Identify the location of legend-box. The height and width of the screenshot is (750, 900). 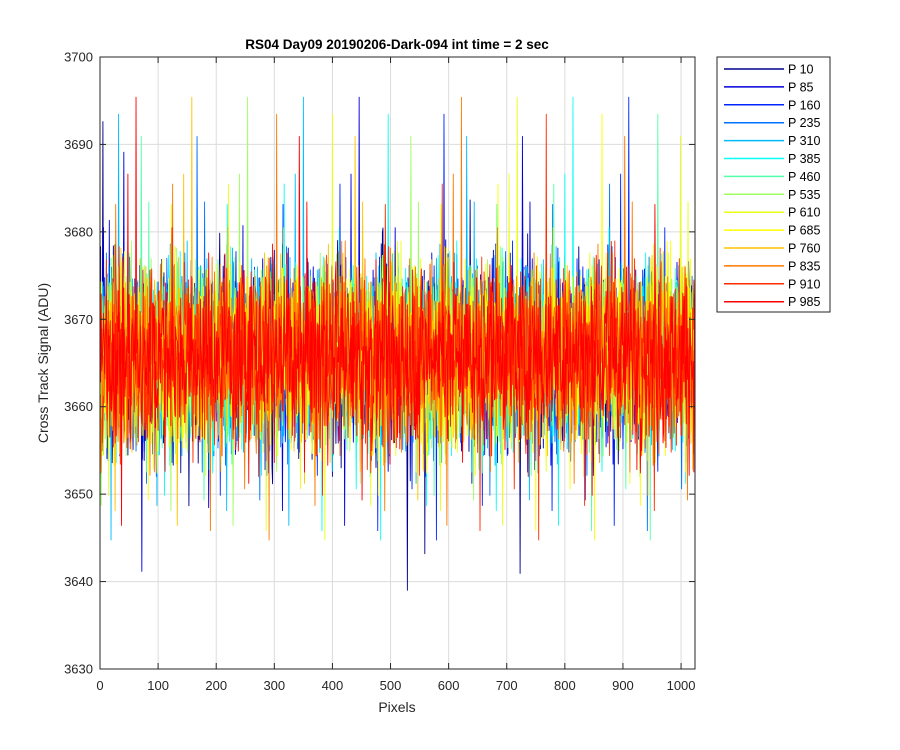
(773, 184).